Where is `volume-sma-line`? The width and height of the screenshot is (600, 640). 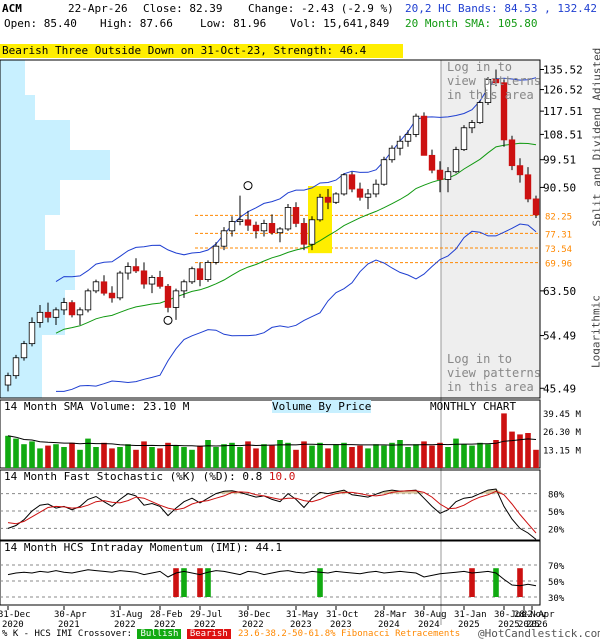 volume-sma-line is located at coordinates (272, 441).